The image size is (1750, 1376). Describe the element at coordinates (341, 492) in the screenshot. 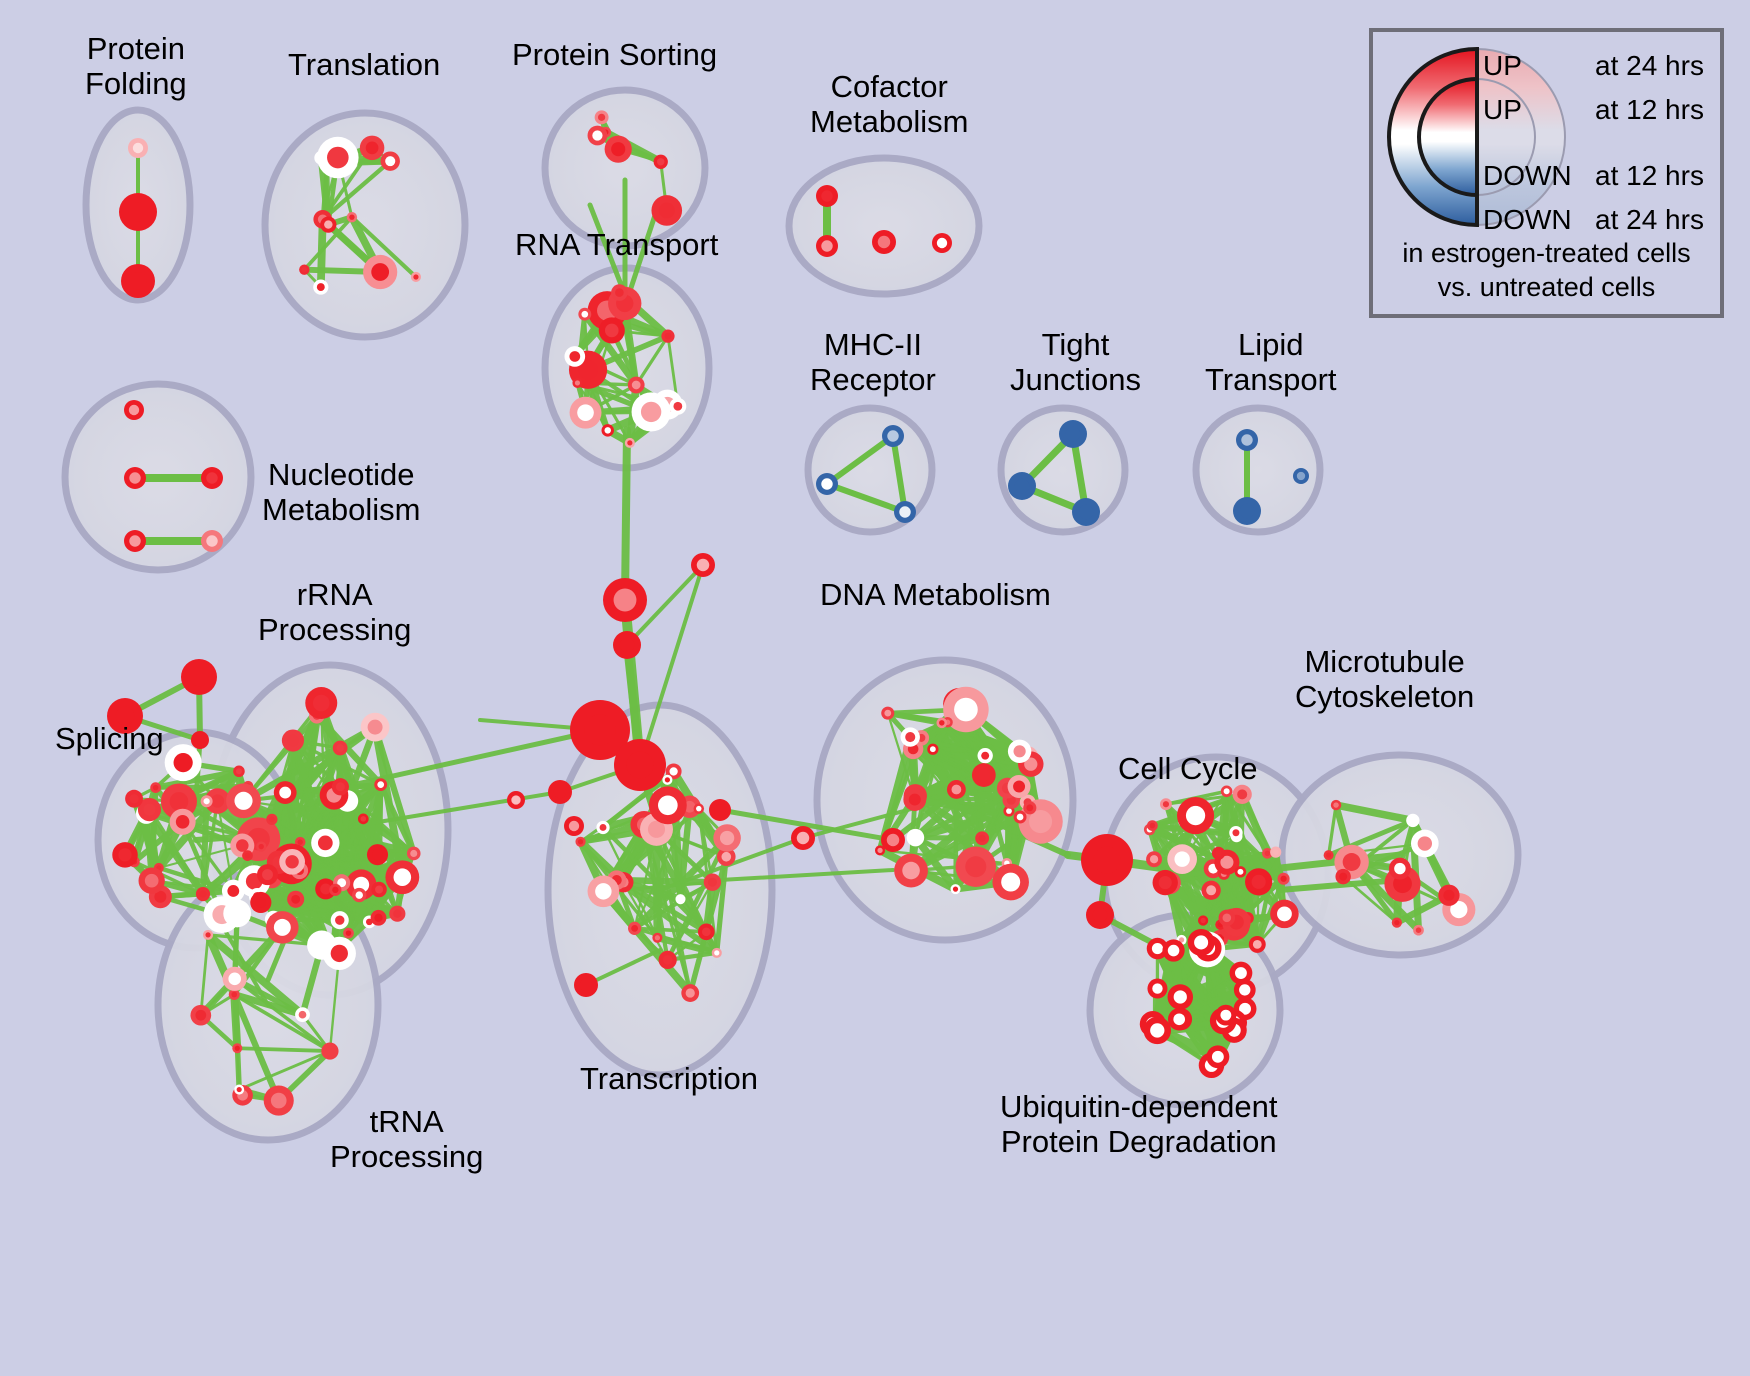

I see `cluster-label-nucleotide-metabolism: Nucleotide Metabolism` at that location.